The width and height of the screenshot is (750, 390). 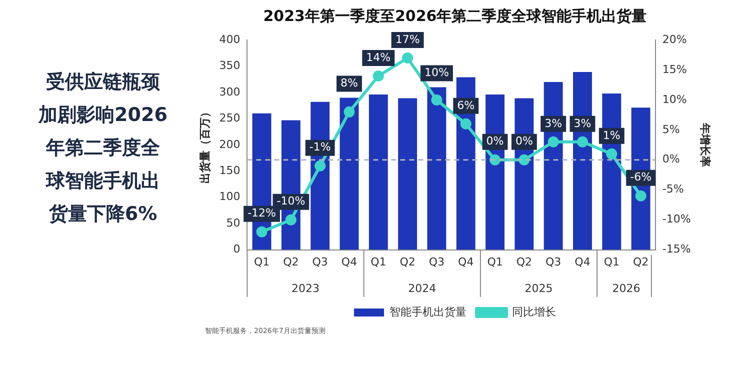 What do you see at coordinates (229, 170) in the screenshot?
I see `y-tick-label: 150` at bounding box center [229, 170].